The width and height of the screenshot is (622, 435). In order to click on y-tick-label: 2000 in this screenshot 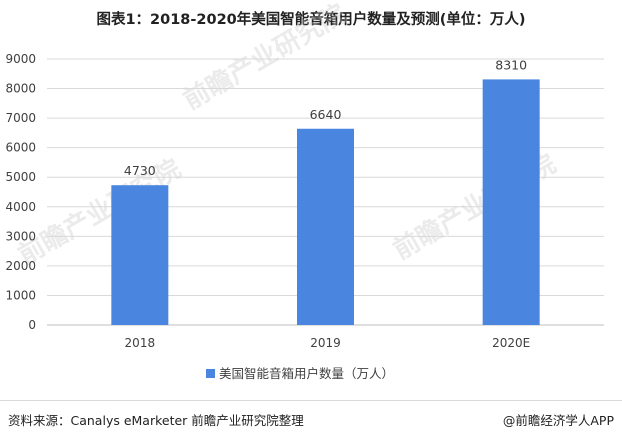, I will do `click(20, 266)`.